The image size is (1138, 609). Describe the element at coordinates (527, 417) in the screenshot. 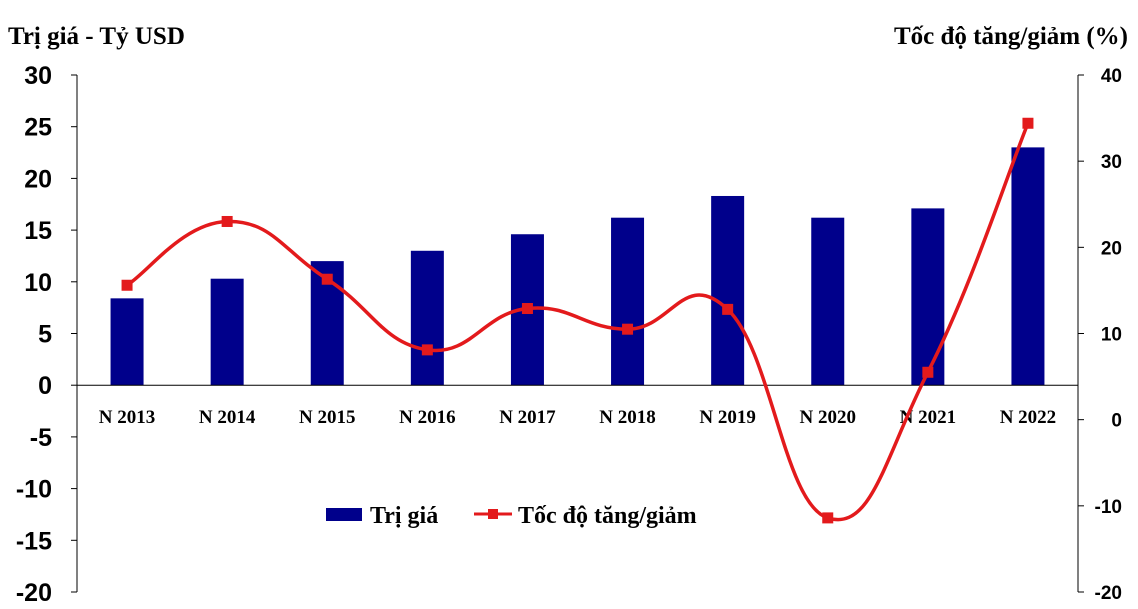

I see `x-tick-label: N 2017` at that location.